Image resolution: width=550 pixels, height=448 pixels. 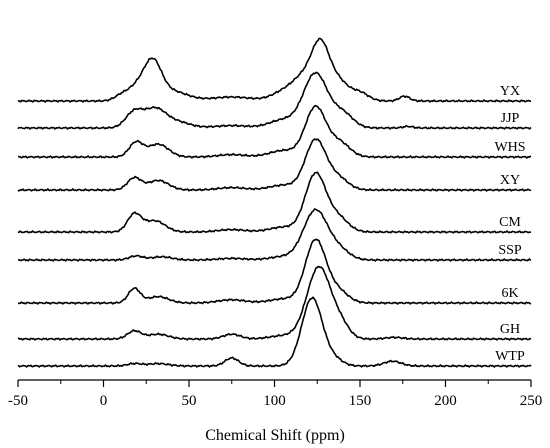 I want to click on spectrum-line-jjp, so click(x=274, y=100).